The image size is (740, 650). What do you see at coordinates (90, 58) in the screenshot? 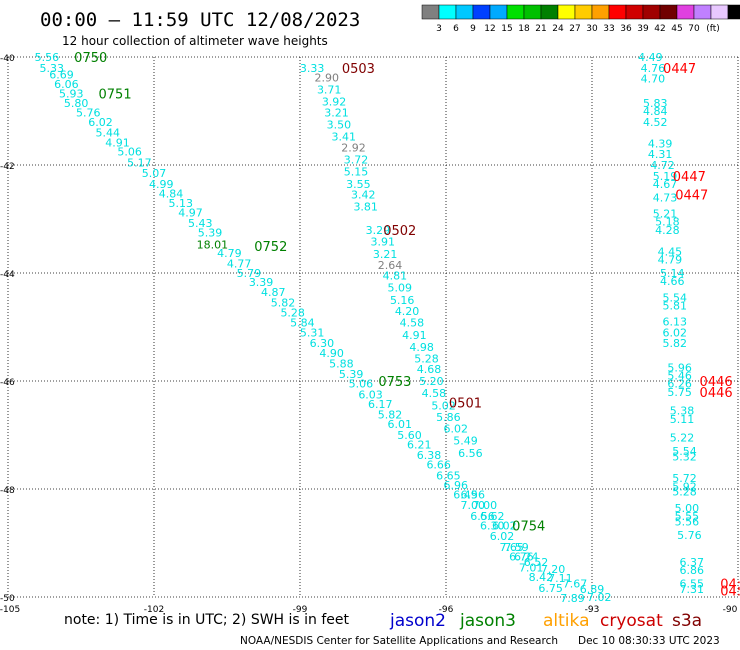
I see `pass-time-label: 0750` at bounding box center [90, 58].